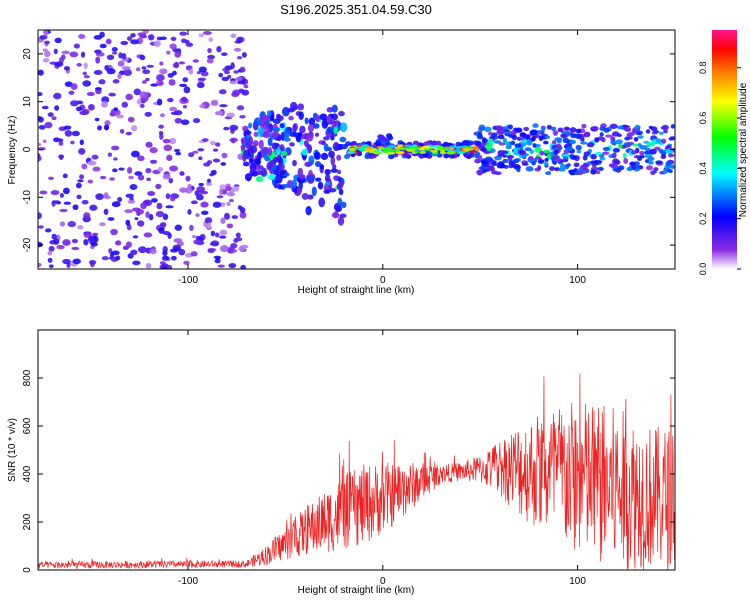 Image resolution: width=750 pixels, height=600 pixels. I want to click on colorbar-tick-label: 0.6, so click(703, 118).